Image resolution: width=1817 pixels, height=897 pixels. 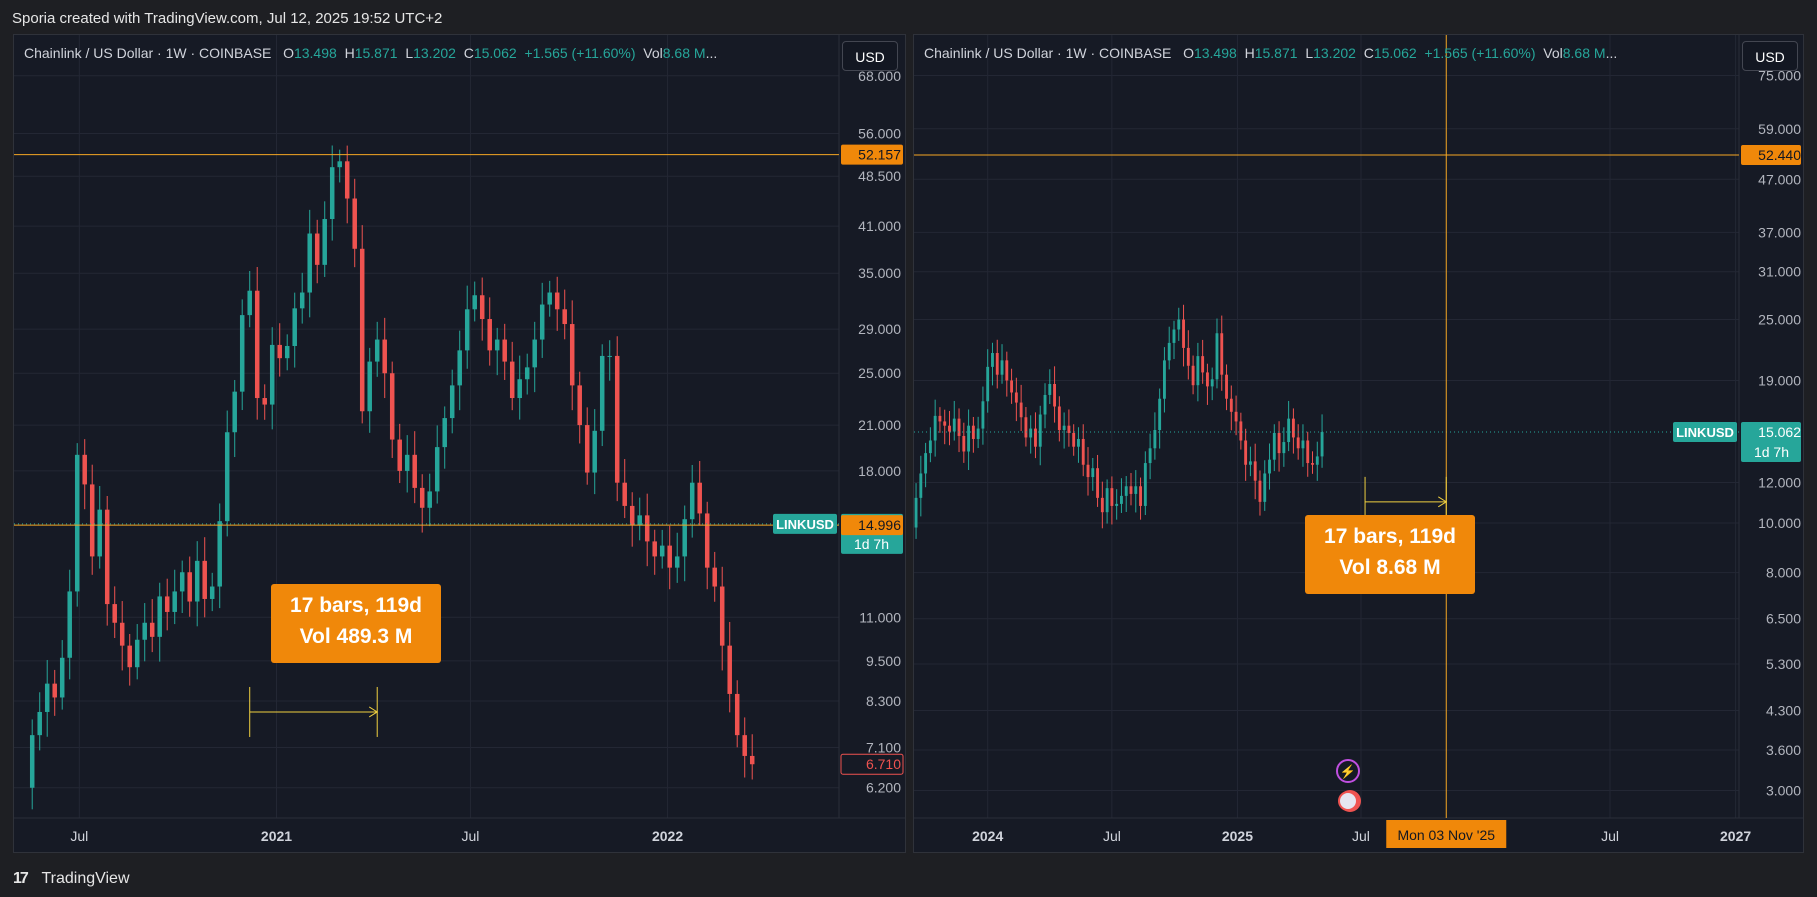 What do you see at coordinates (1779, 75) in the screenshot?
I see `y-tick-label: 75.000` at bounding box center [1779, 75].